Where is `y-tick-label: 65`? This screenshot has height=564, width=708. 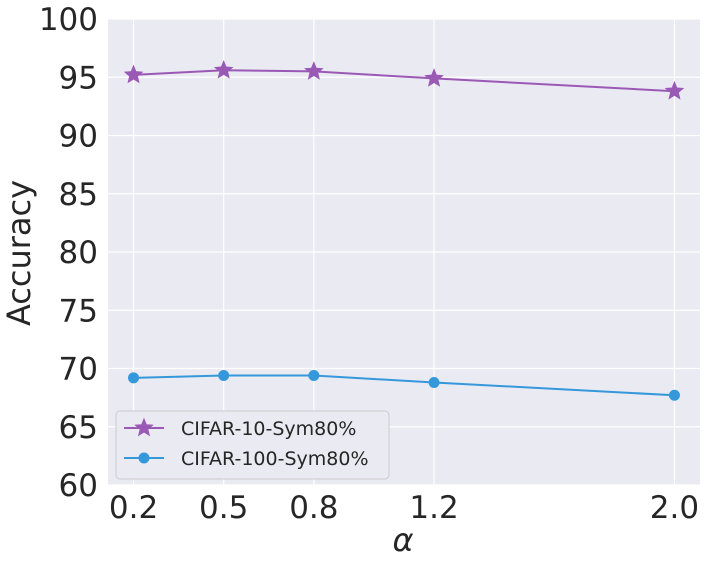
y-tick-label: 65 is located at coordinates (78, 428).